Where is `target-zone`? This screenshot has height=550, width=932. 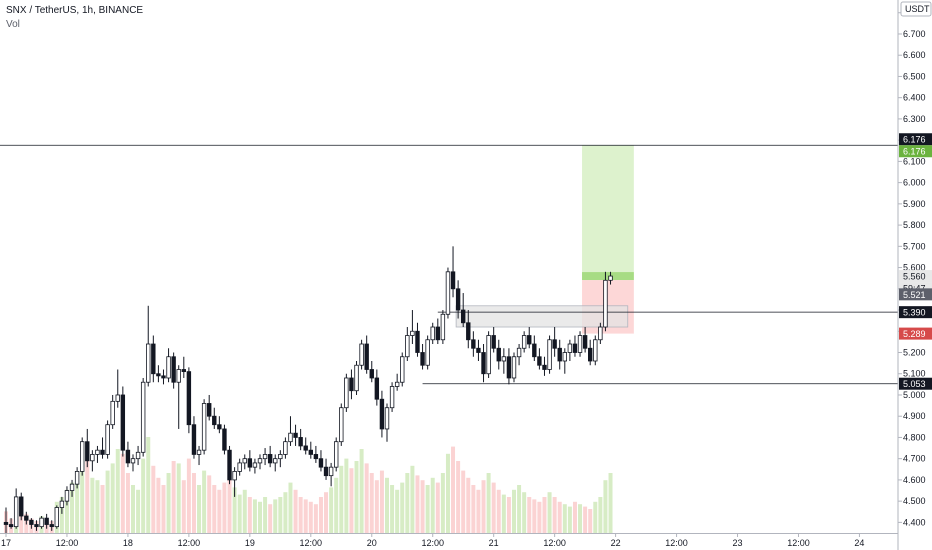 target-zone is located at coordinates (608, 213).